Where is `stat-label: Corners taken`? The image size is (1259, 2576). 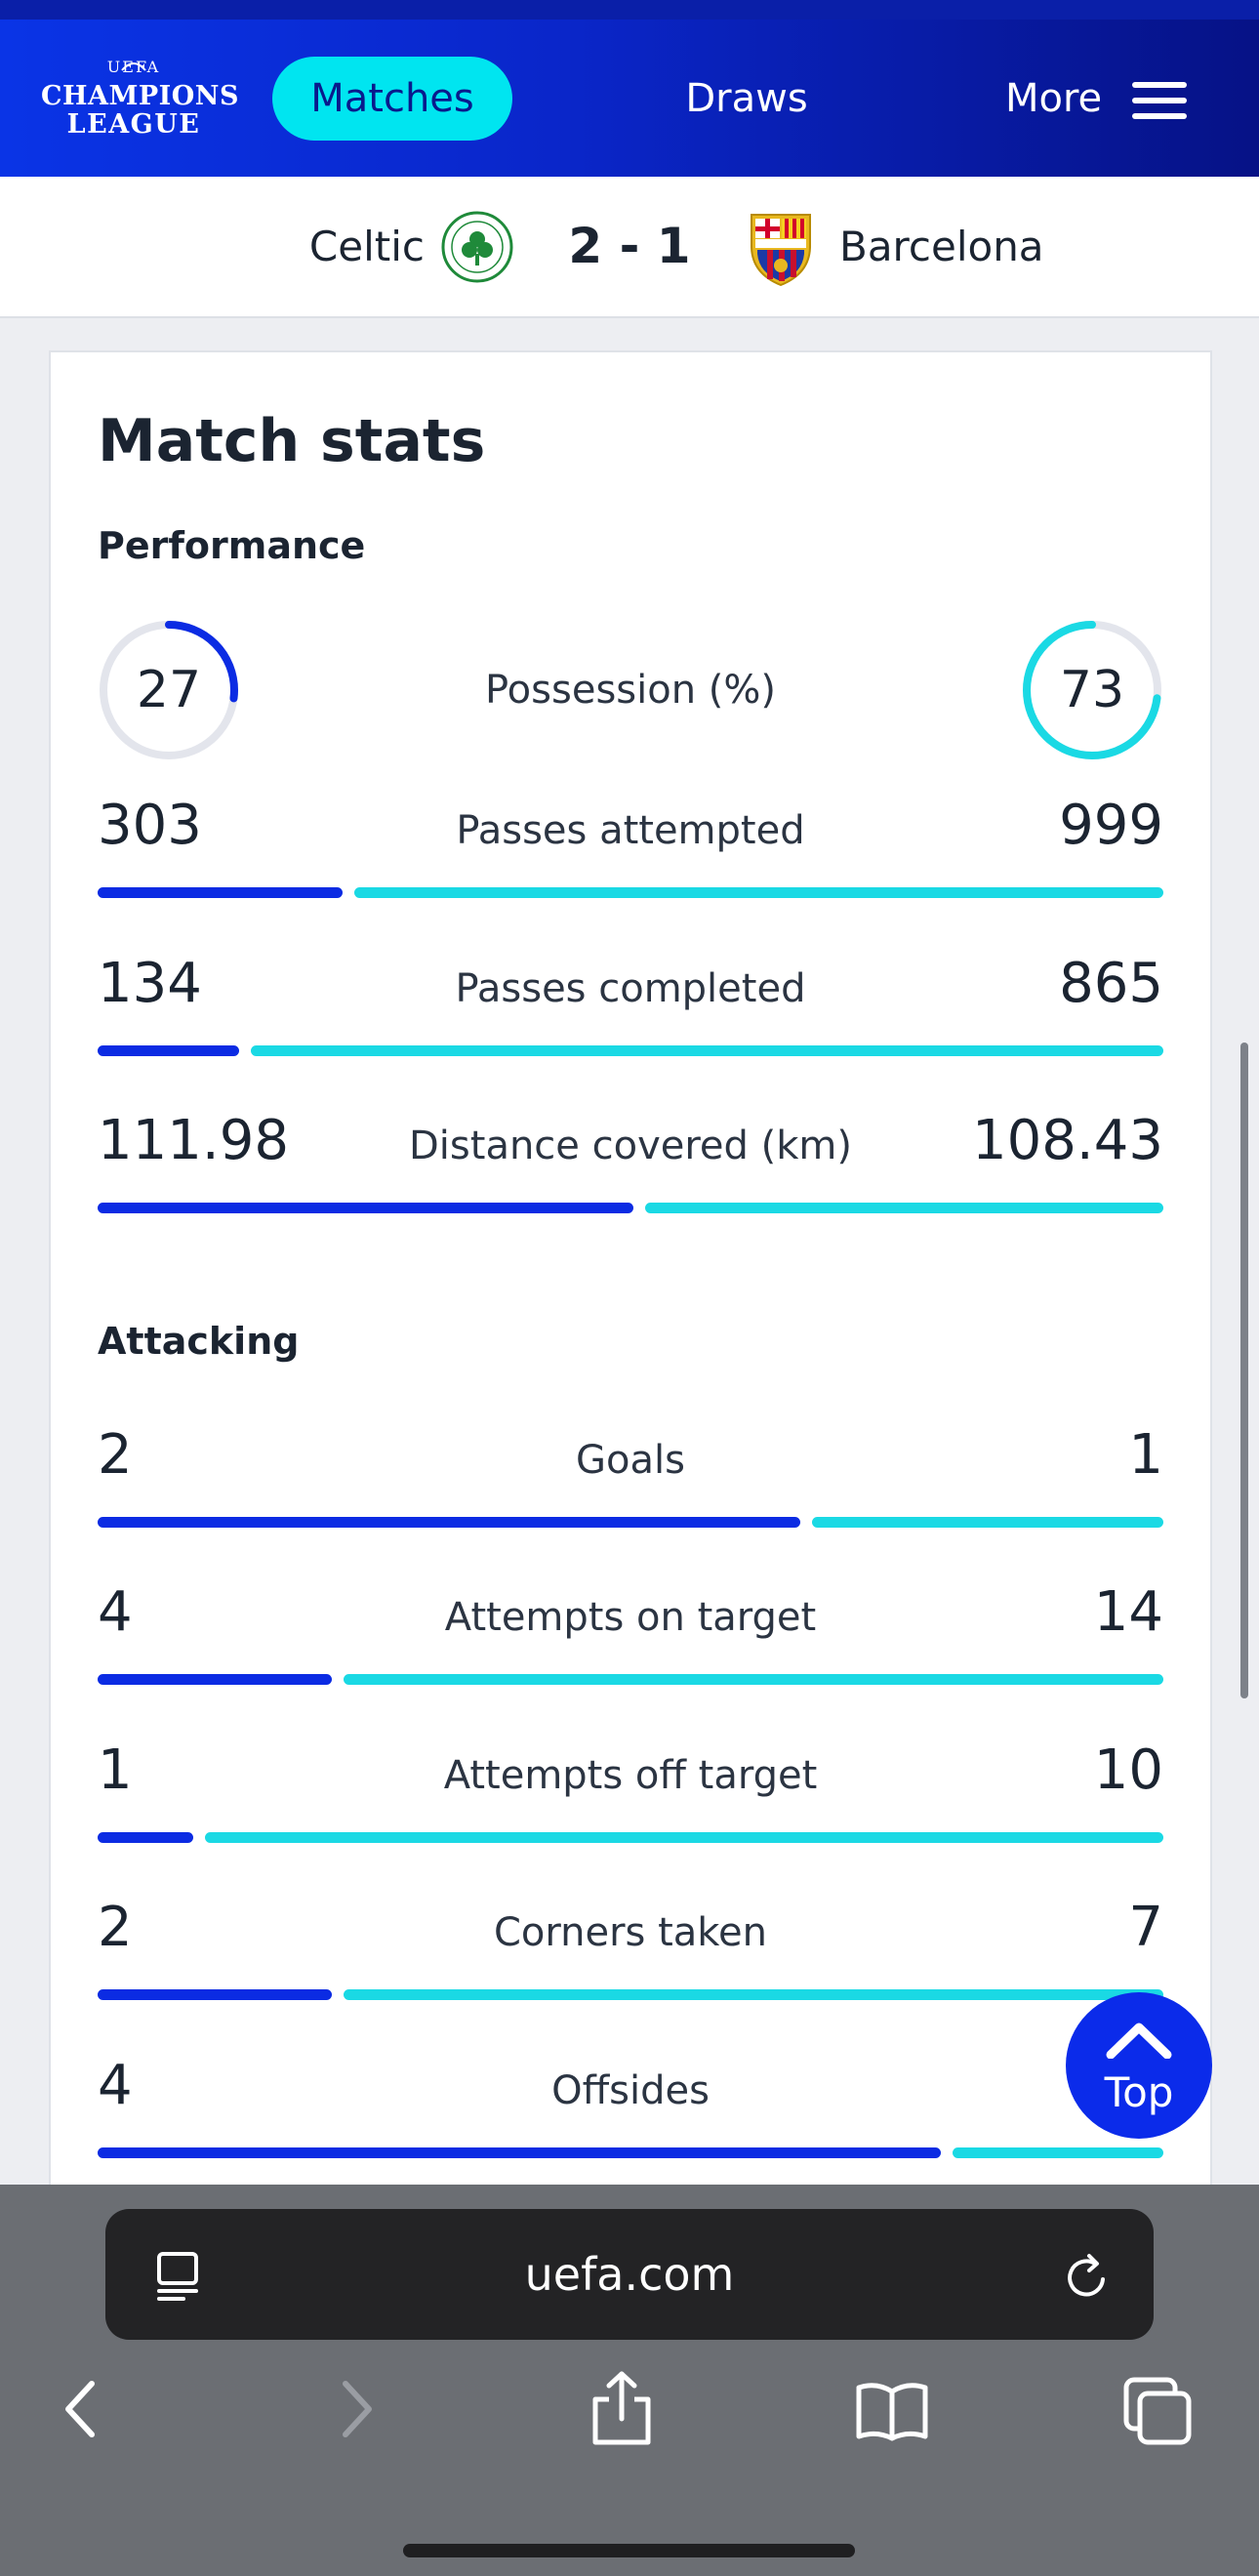 stat-label: Corners taken is located at coordinates (630, 1932).